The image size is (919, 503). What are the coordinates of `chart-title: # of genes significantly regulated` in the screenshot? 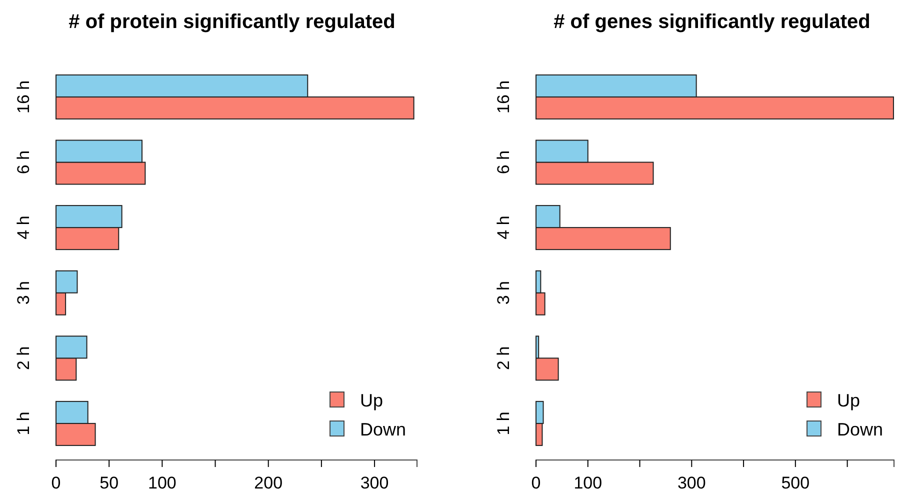 It's located at (712, 22).